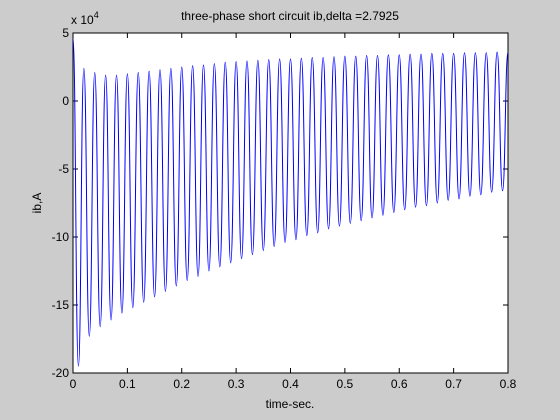  Describe the element at coordinates (127, 384) in the screenshot. I see `x-tick-label: 0.1` at that location.